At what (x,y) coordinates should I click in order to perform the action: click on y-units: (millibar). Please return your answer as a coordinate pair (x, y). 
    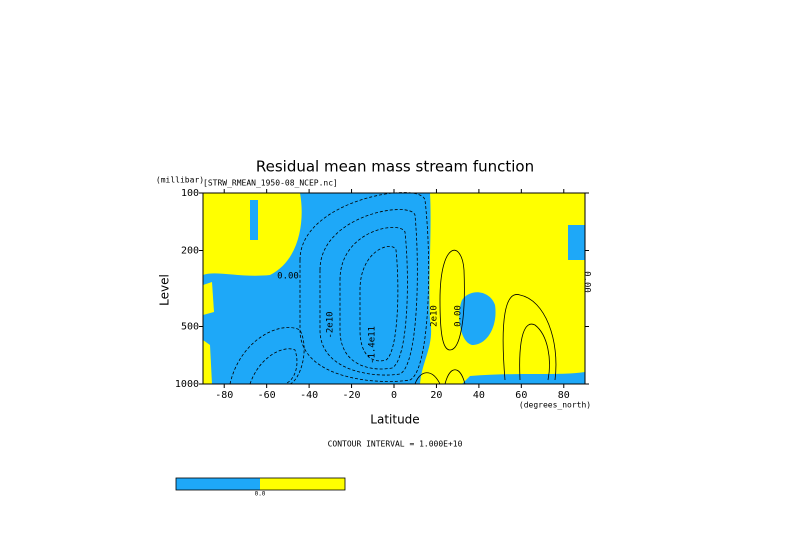
    Looking at the image, I should click on (180, 180).